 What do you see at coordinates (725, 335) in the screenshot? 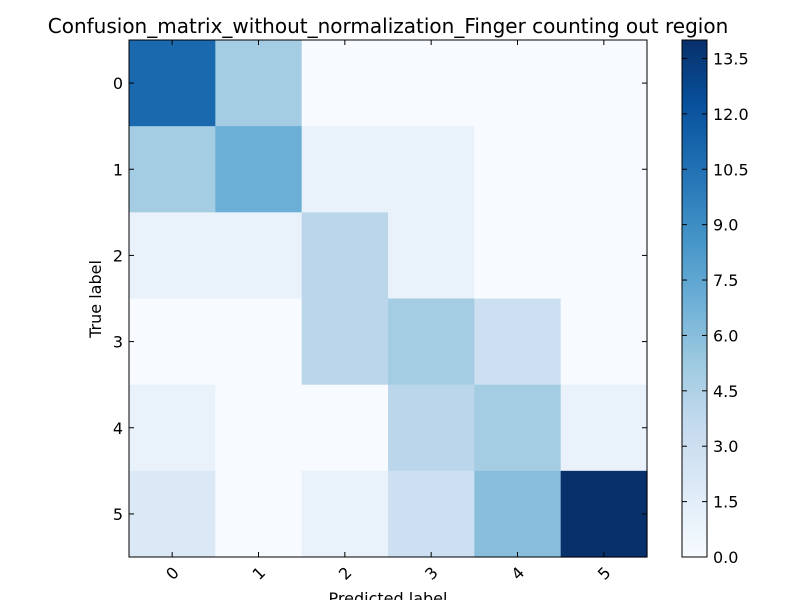
I see `colorbar-tick-label: 6.0` at bounding box center [725, 335].